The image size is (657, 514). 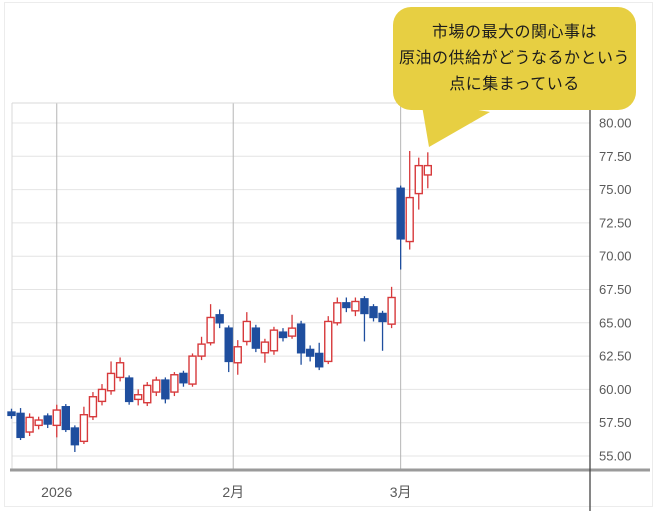 What do you see at coordinates (233, 492) in the screenshot?
I see `x-axis-label: 2月` at bounding box center [233, 492].